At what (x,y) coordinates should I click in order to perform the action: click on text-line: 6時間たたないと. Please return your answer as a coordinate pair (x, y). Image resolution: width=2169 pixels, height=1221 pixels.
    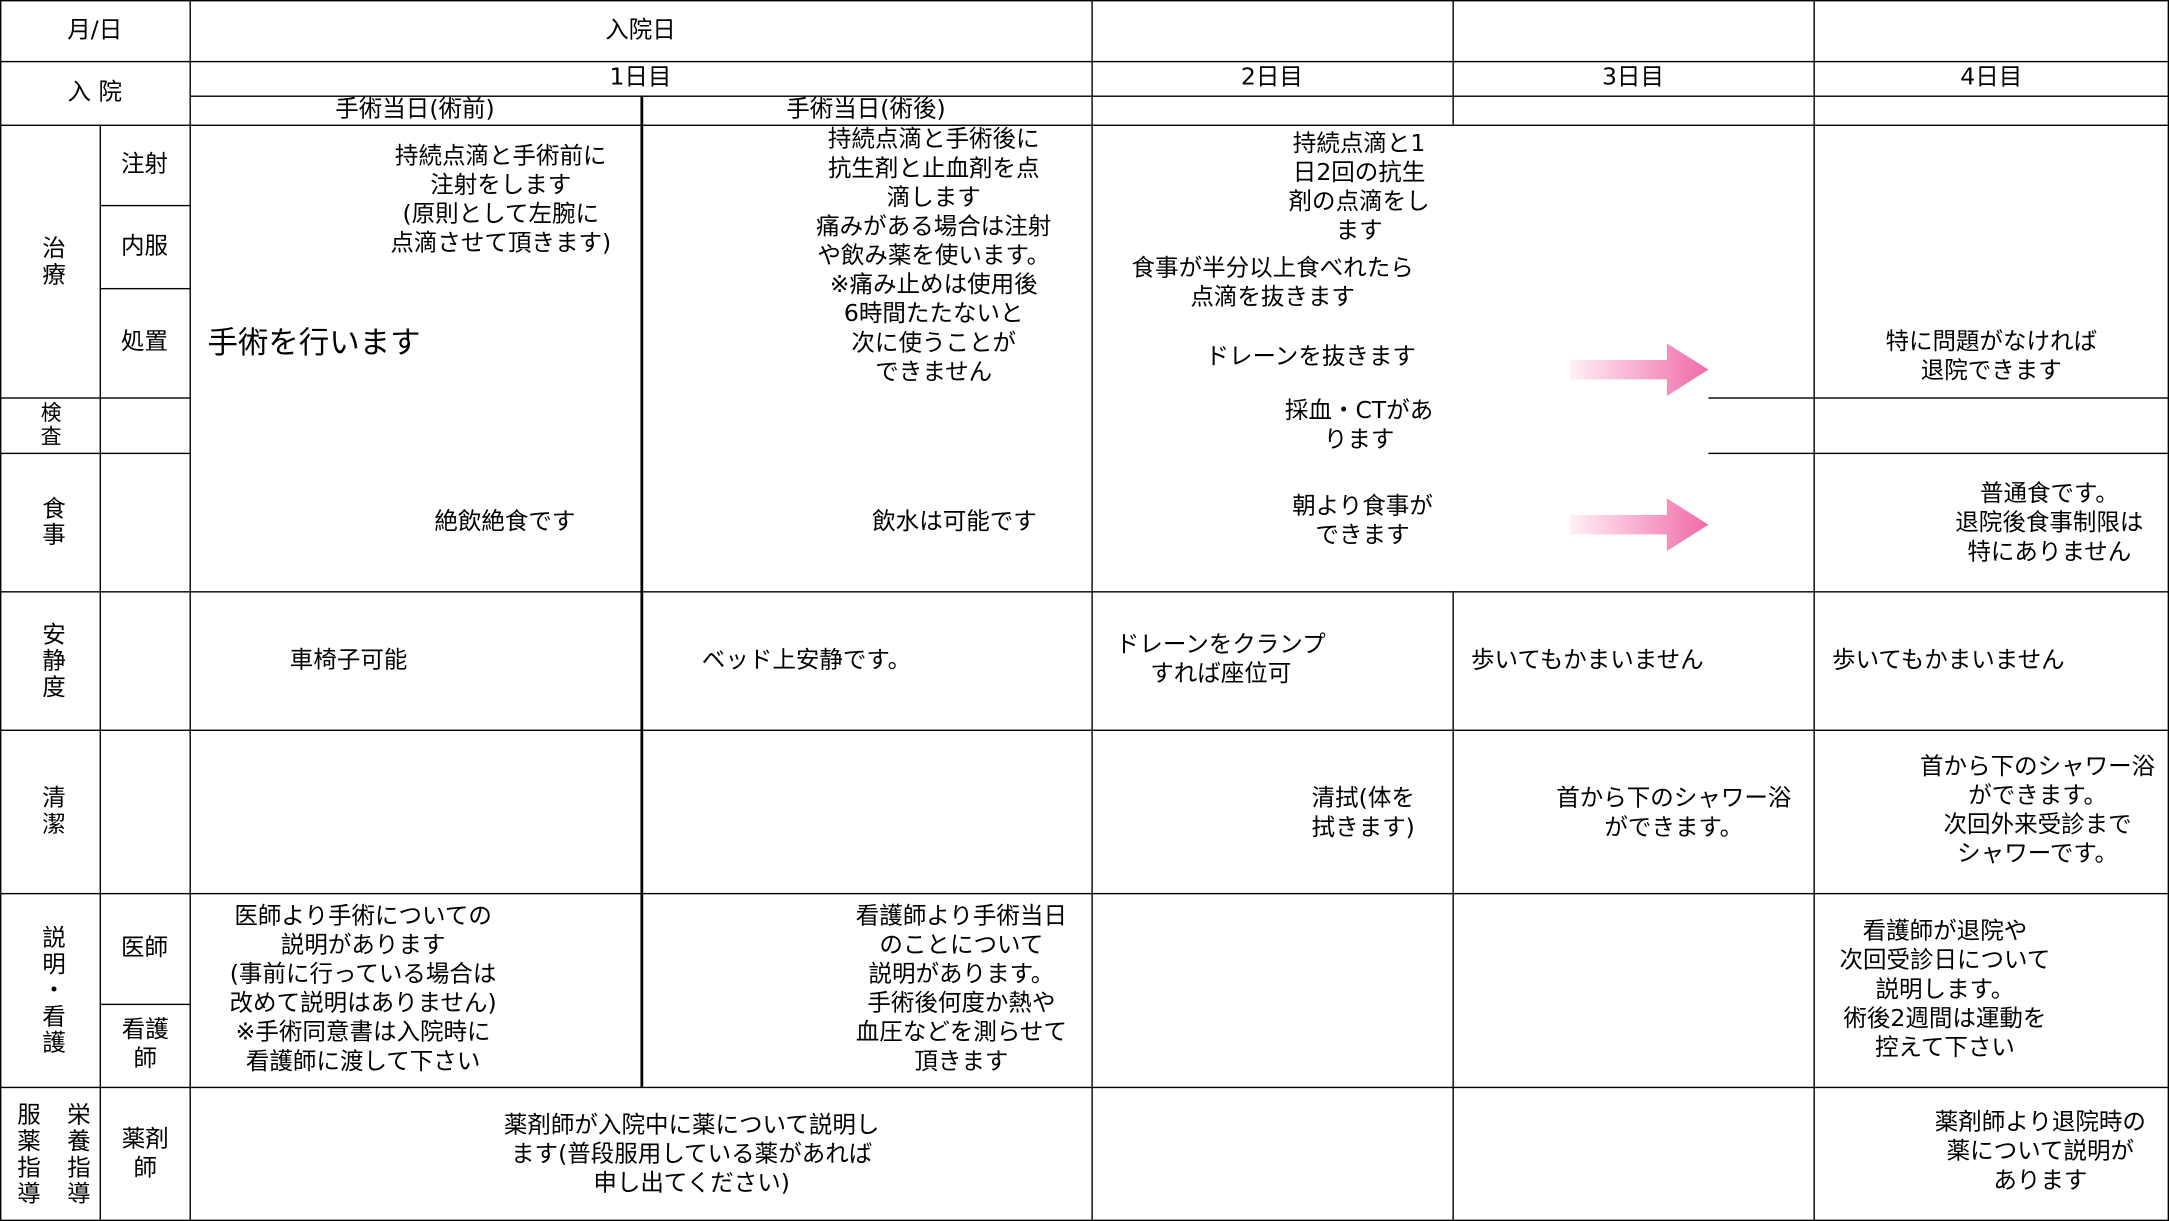
    Looking at the image, I should click on (933, 313).